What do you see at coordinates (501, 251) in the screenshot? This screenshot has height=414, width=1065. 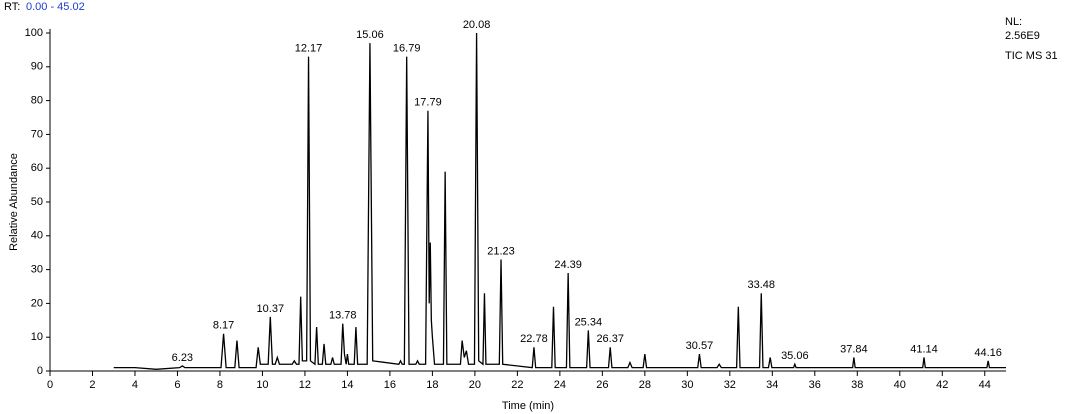 I see `peak-label: 21.23` at bounding box center [501, 251].